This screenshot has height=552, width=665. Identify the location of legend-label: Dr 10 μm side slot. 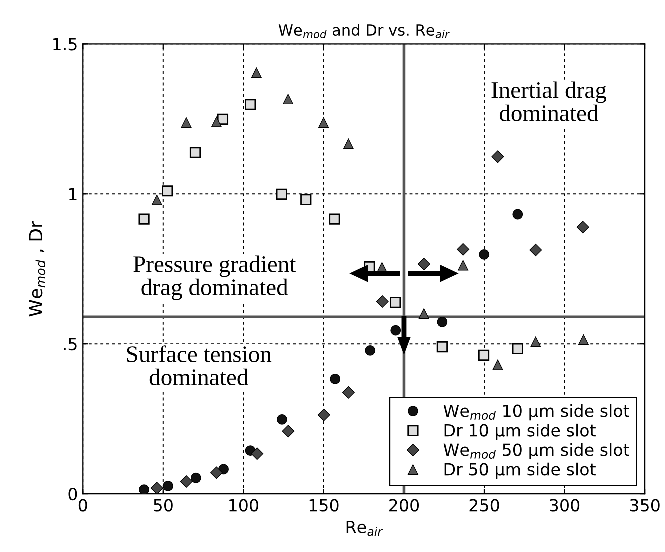
(520, 432).